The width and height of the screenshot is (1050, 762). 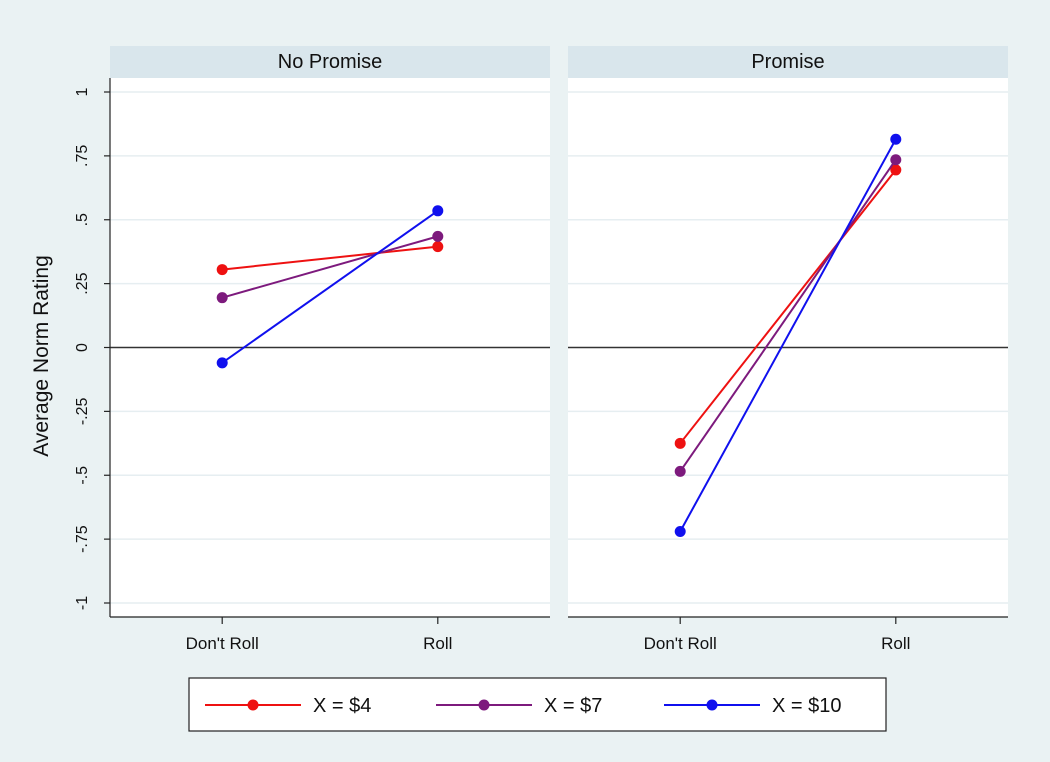 What do you see at coordinates (82, 156) in the screenshot?
I see `y-tick-label-1: .75` at bounding box center [82, 156].